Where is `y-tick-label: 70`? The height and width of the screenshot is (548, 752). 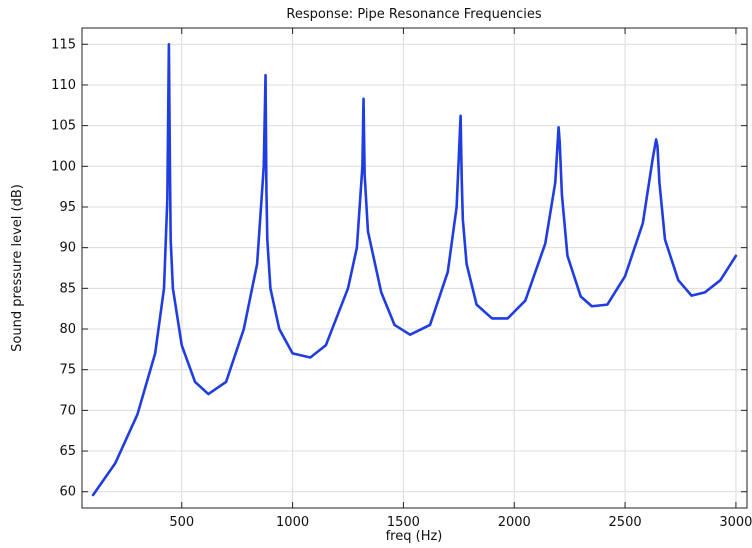
y-tick-label: 70 is located at coordinates (67, 410).